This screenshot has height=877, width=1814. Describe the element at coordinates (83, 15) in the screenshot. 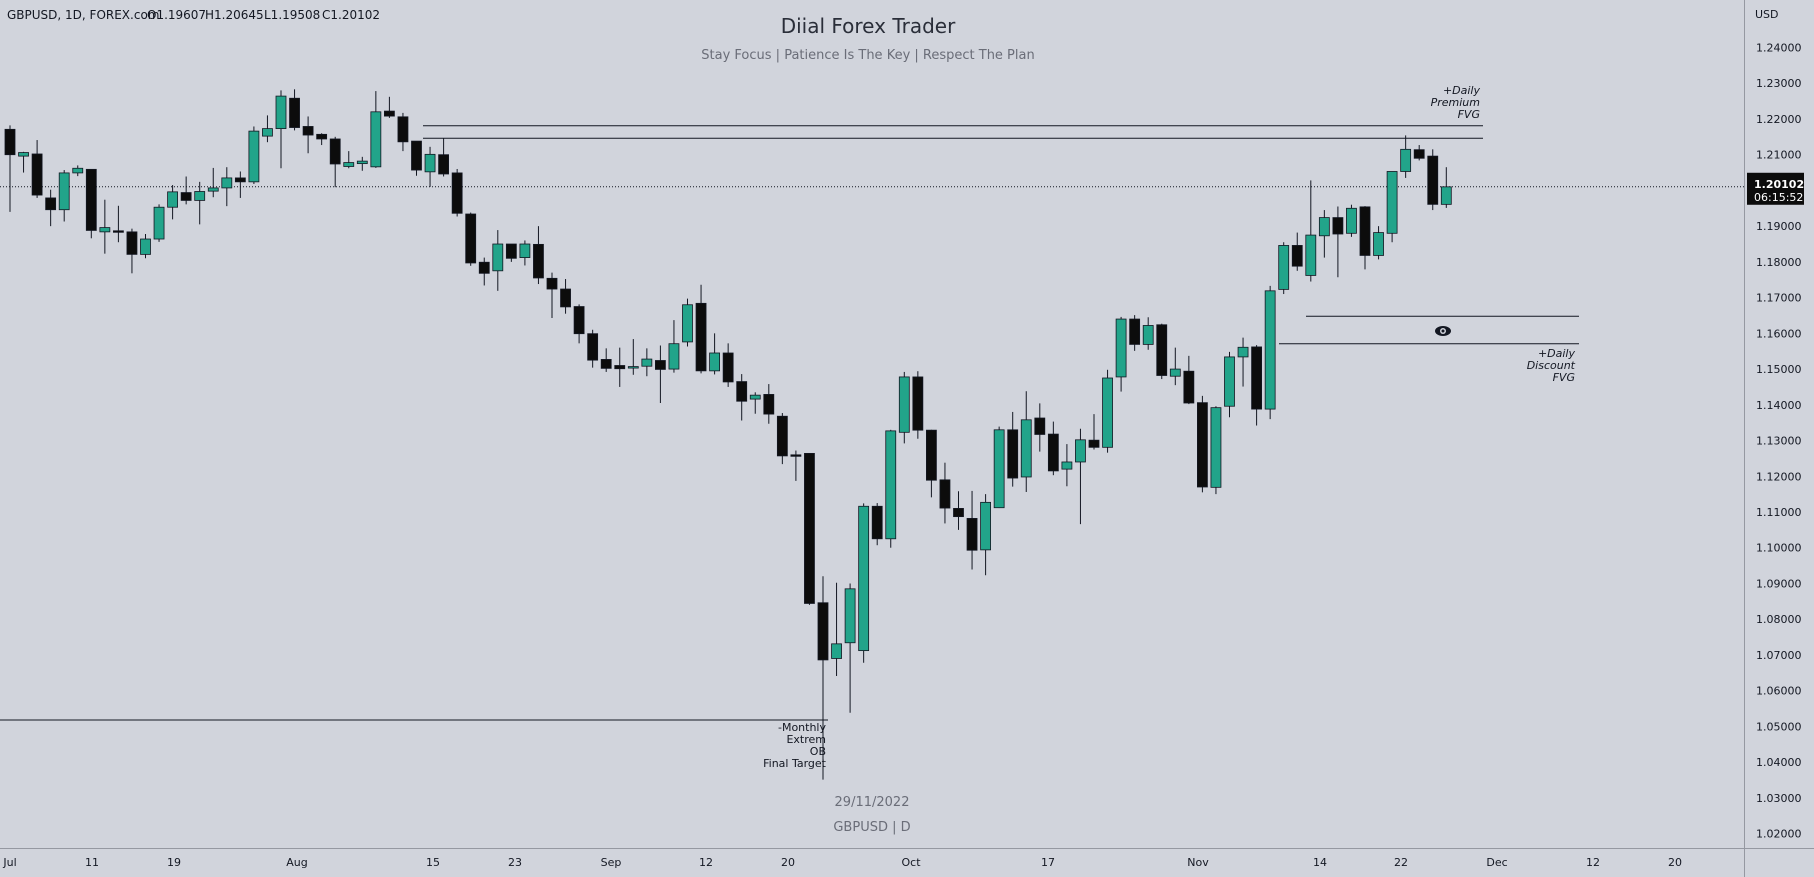

I see `symbol-info: GBPUSD, 1D, FOREX.com` at that location.